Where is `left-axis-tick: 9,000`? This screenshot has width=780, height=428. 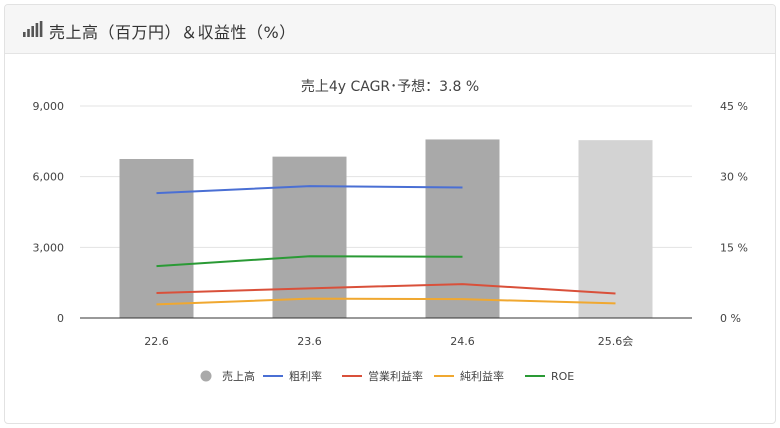 left-axis-tick: 9,000 is located at coordinates (49, 106).